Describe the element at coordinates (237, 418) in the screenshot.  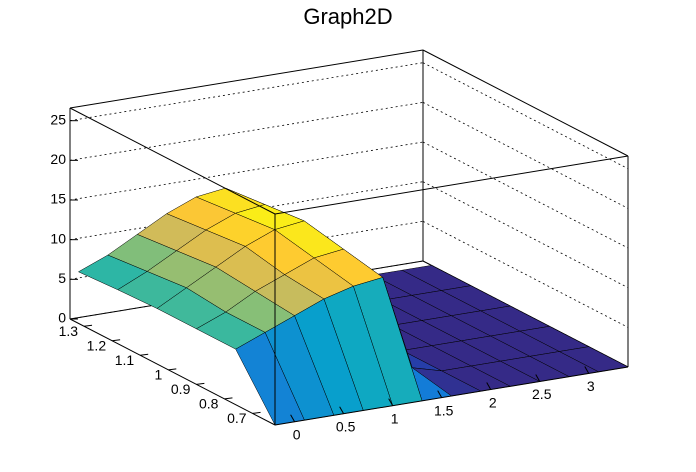
I see `y-tick-label: 0.7` at that location.